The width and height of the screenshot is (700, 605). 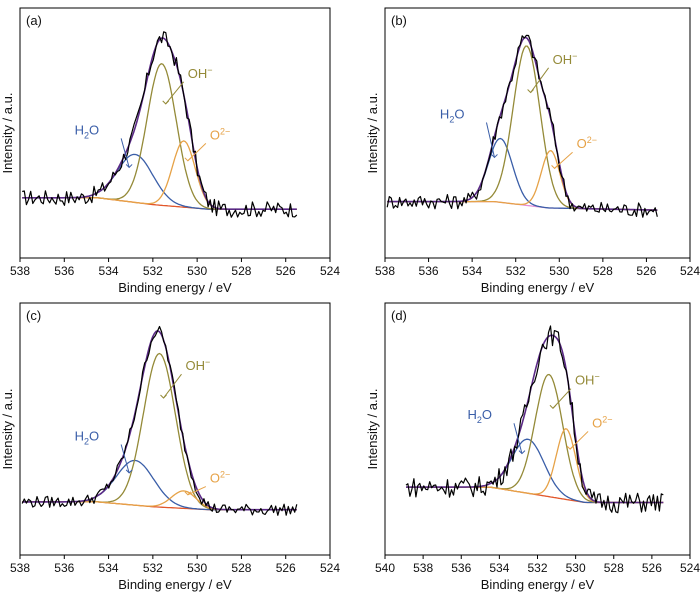 I want to click on x-tick-label: 540, so click(x=385, y=568).